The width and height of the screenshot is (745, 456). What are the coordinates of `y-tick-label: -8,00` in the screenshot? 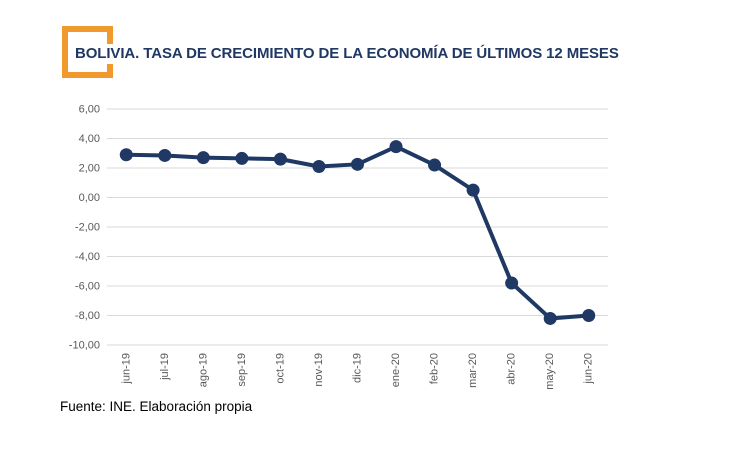 It's located at (87, 316).